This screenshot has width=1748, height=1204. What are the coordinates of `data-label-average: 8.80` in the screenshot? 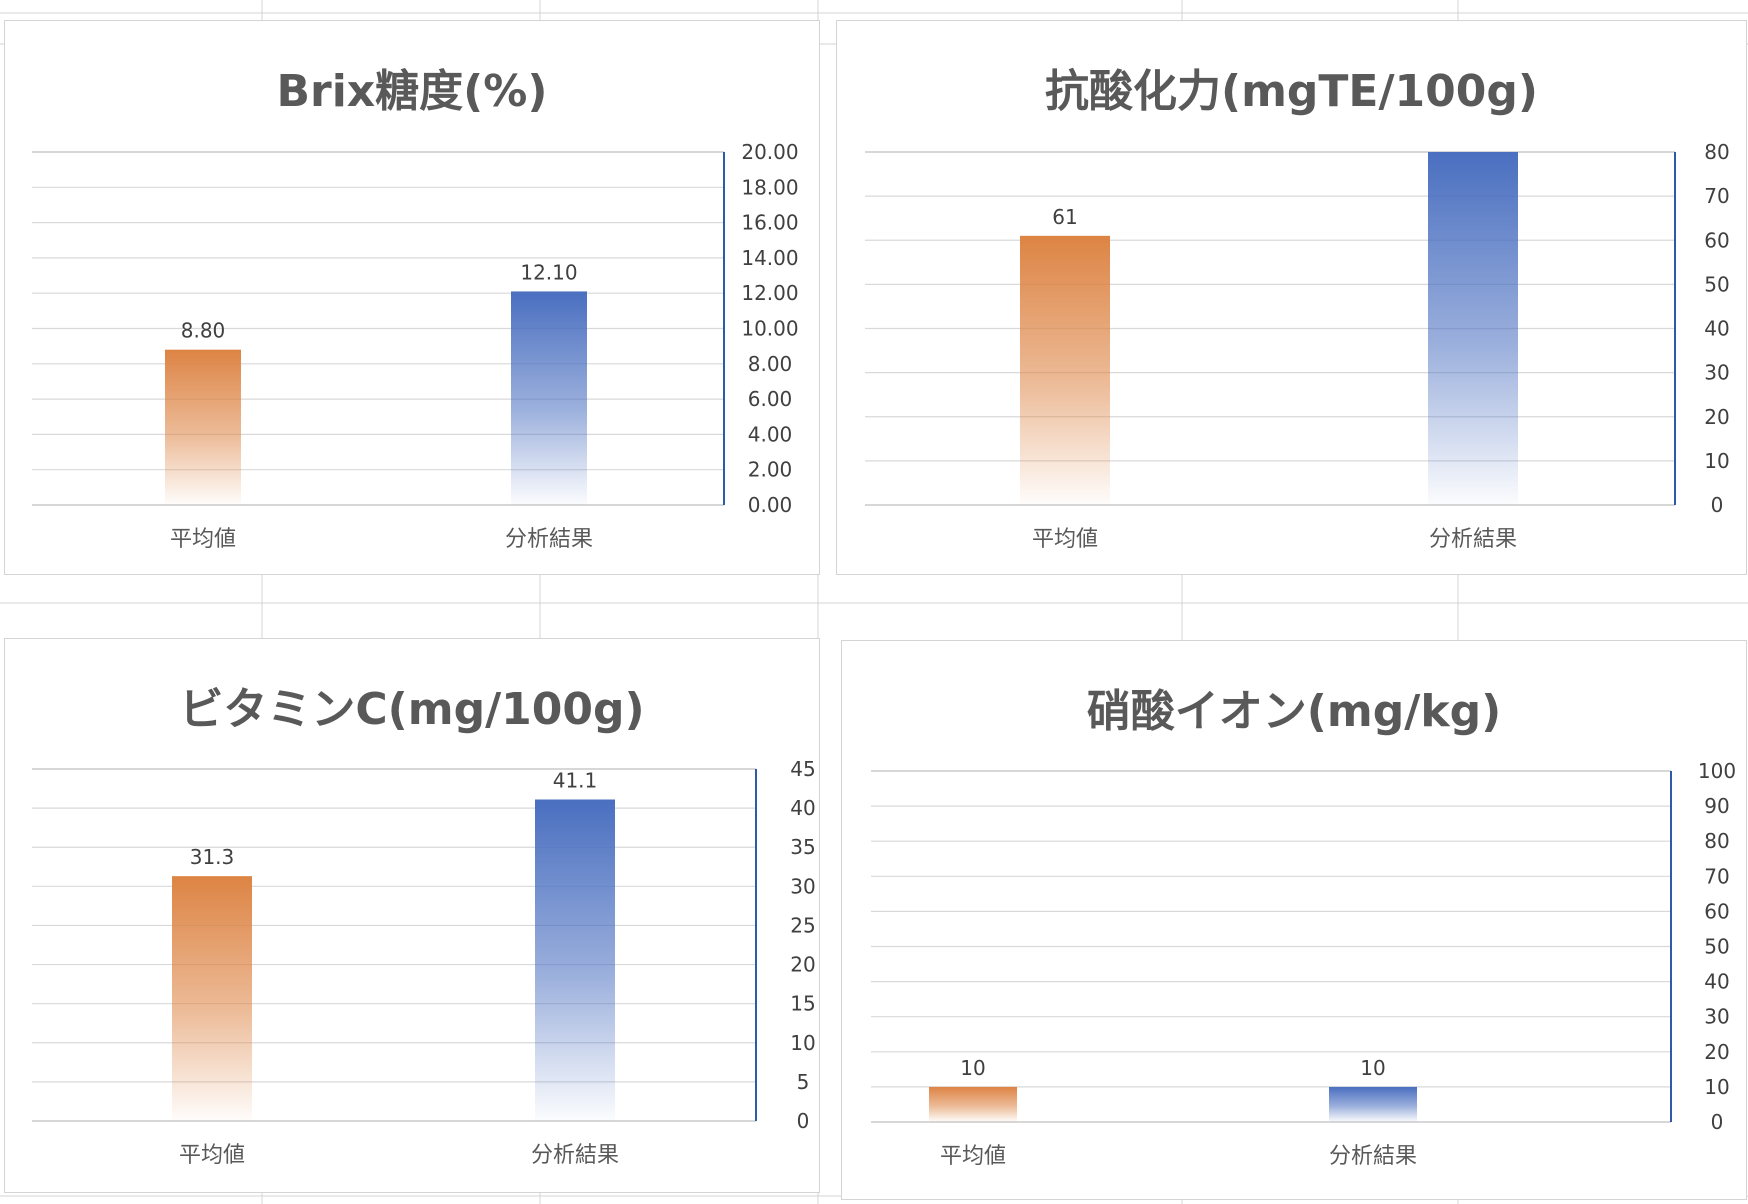 It's located at (203, 331).